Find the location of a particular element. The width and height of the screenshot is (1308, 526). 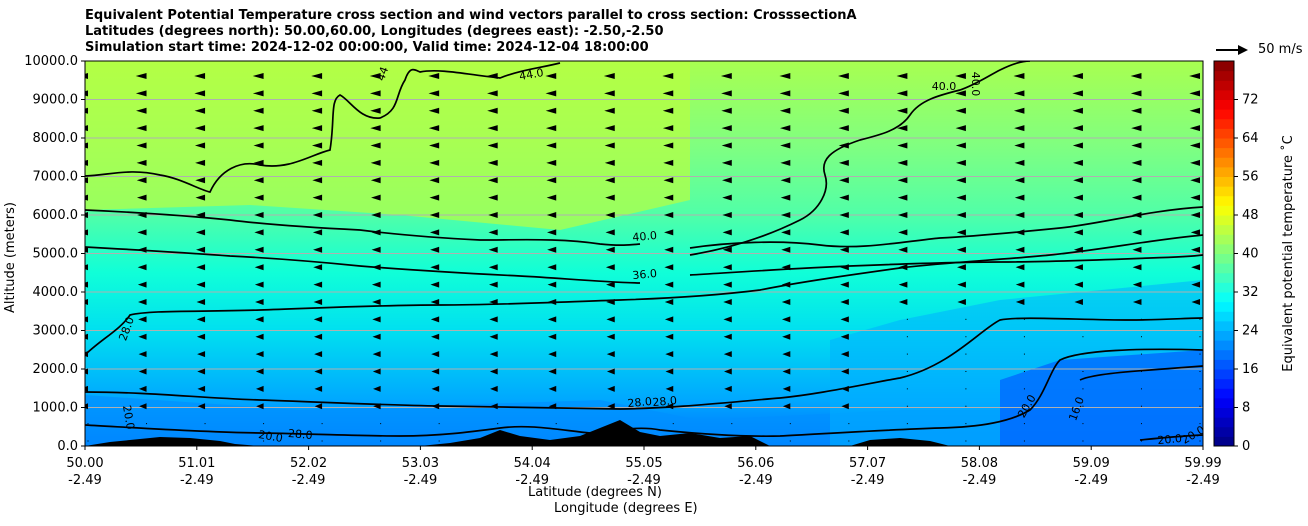

x-tick-label-lat: 53.03 is located at coordinates (420, 463).